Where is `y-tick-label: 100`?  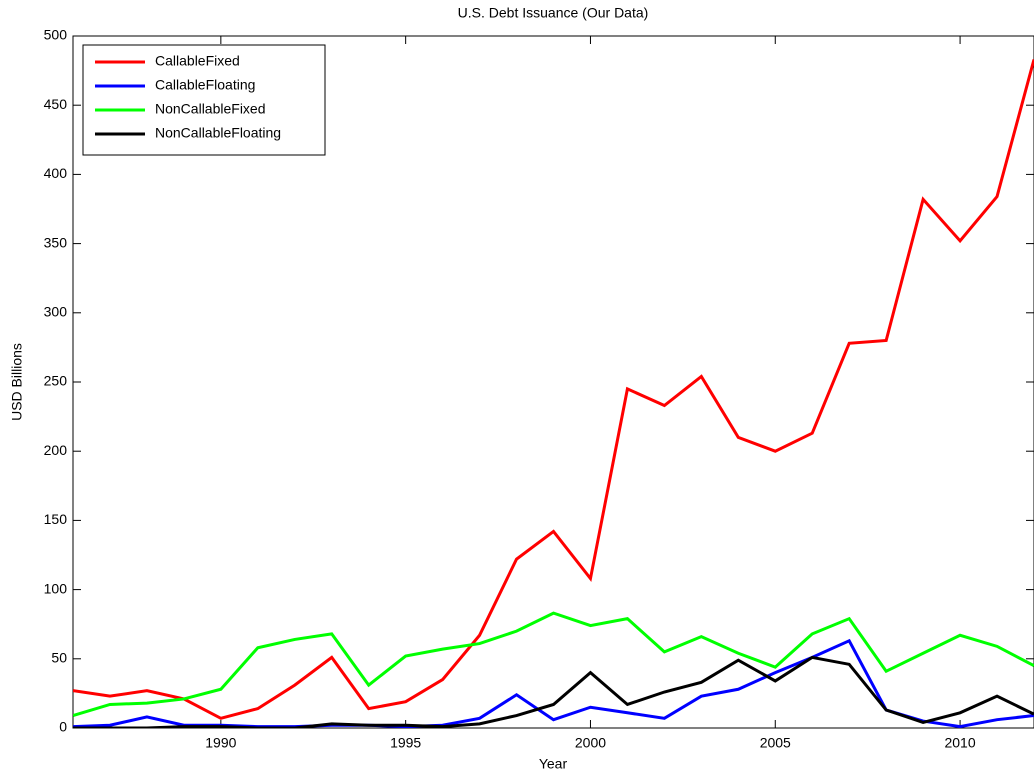
y-tick-label: 100 is located at coordinates (56, 588).